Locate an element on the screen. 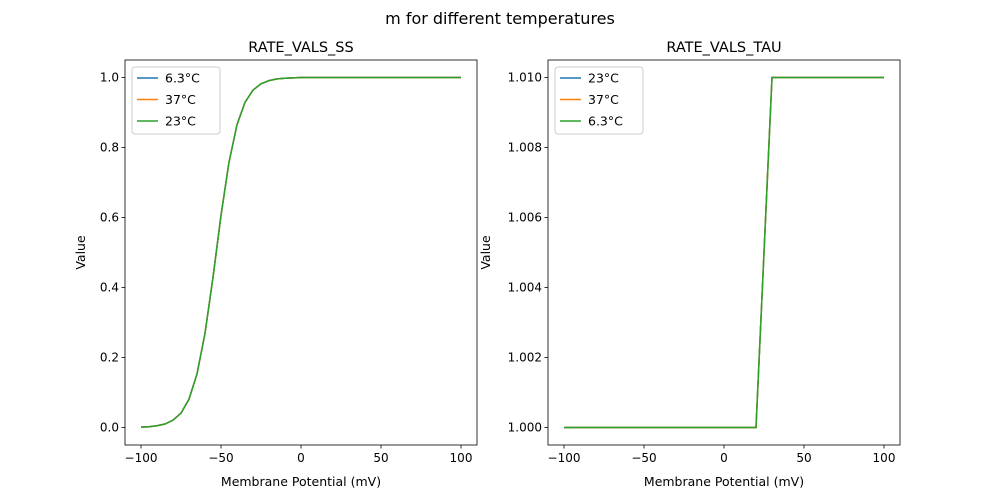 The height and width of the screenshot is (504, 1000). y-tick-label: 1.0 is located at coordinates (109, 78).